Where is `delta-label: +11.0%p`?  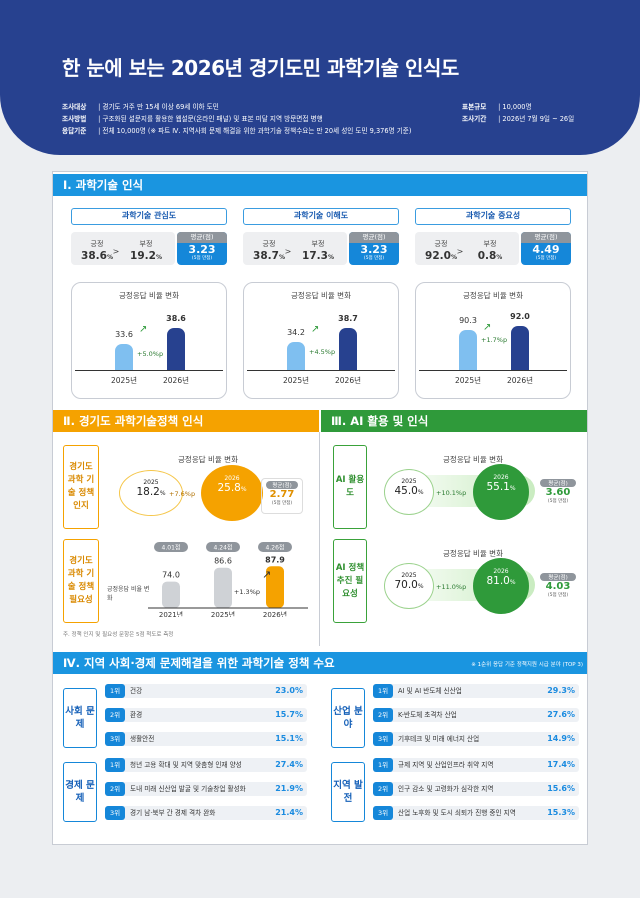
delta-label: +11.0%p is located at coordinates (451, 587).